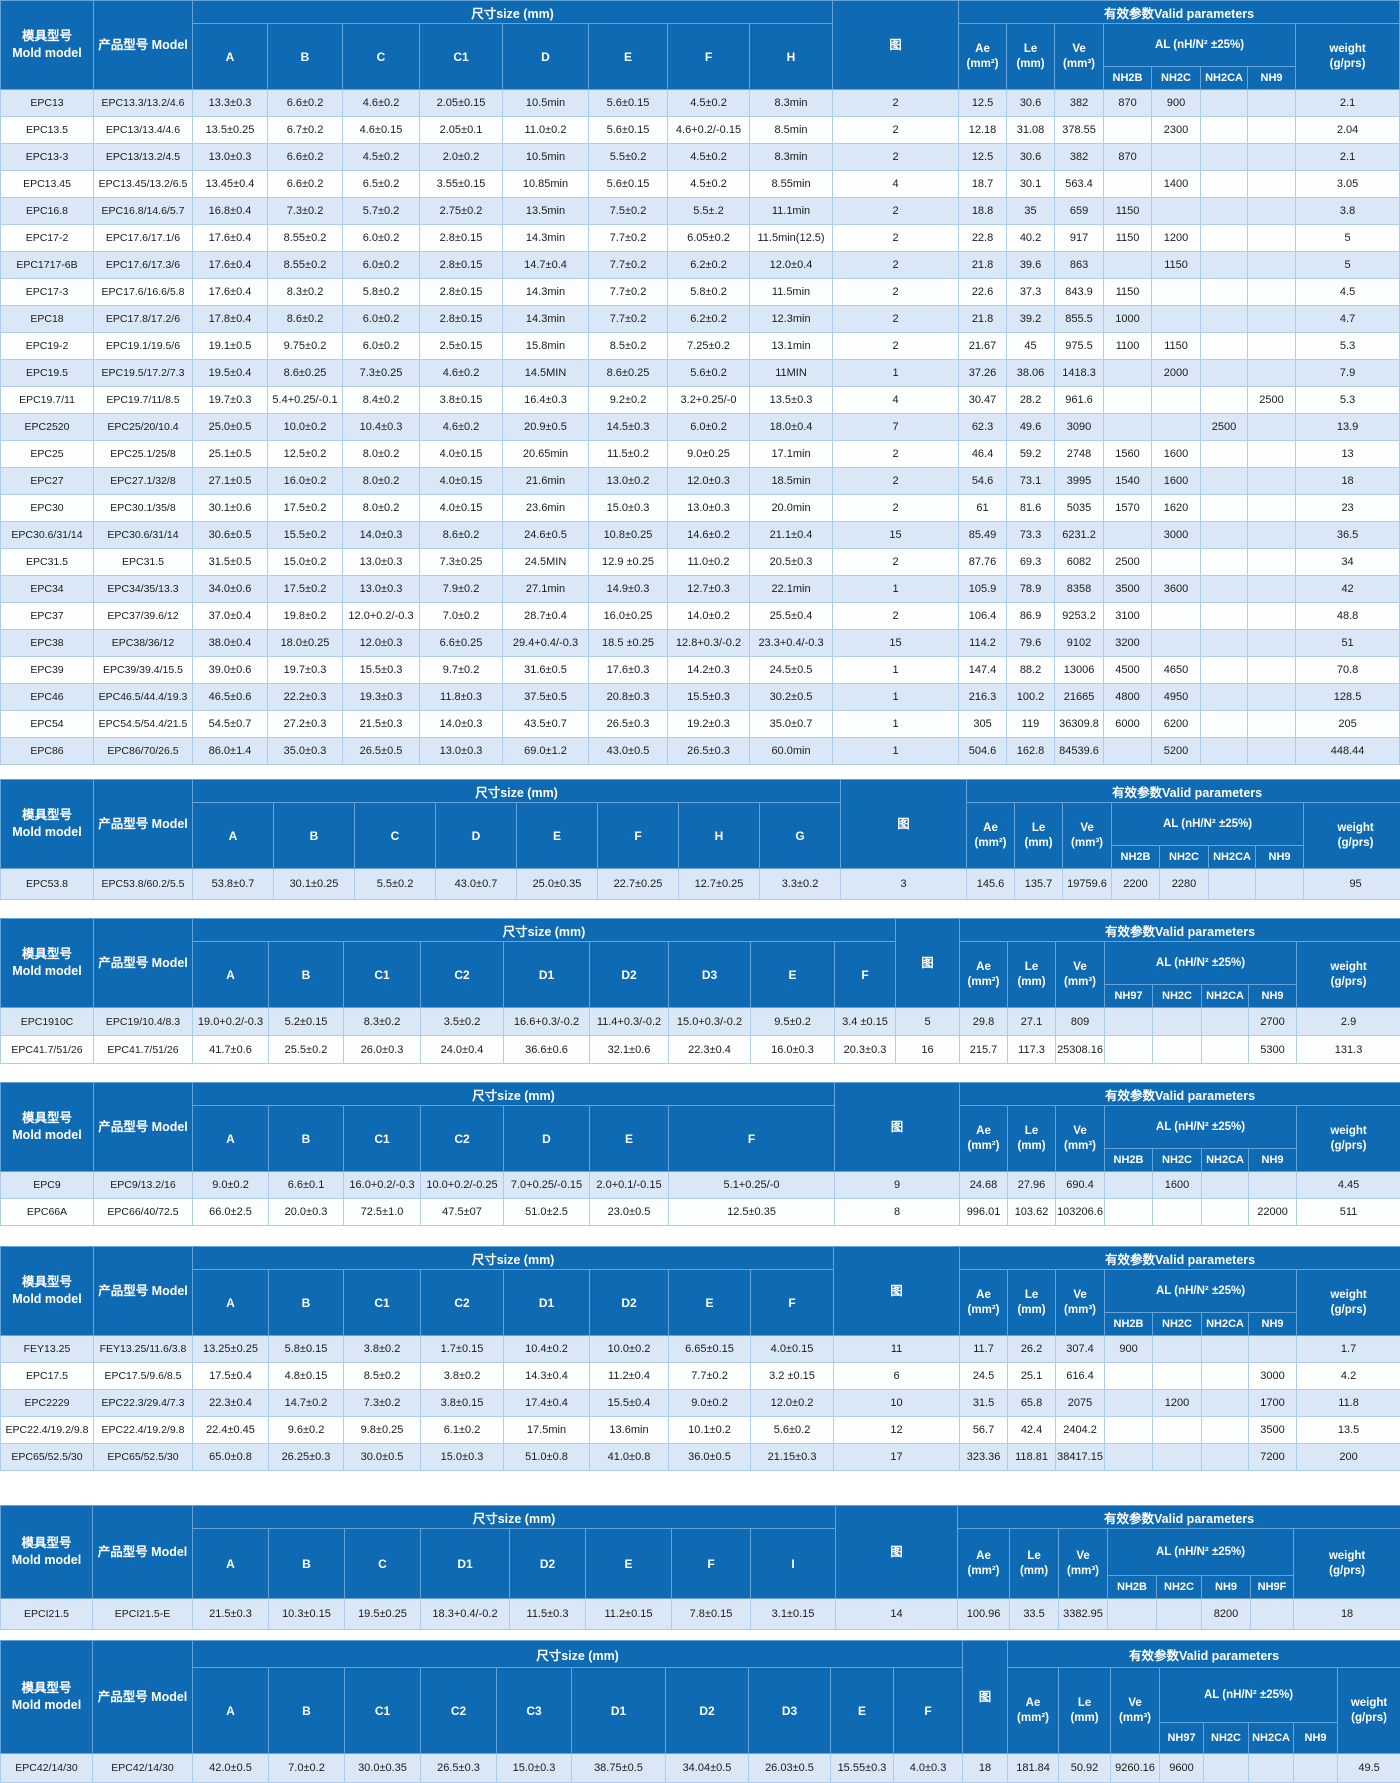 The width and height of the screenshot is (1400, 1783). I want to click on dim-d3-cell: 26.03±0.5, so click(790, 1768).